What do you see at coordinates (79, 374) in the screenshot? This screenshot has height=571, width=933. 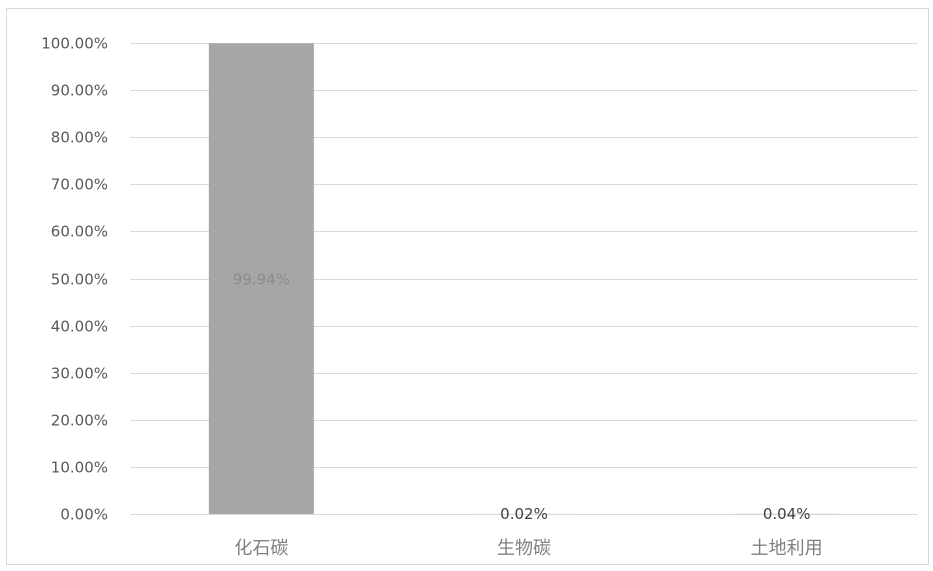 I see `y-tick-label: 30.00%` at bounding box center [79, 374].